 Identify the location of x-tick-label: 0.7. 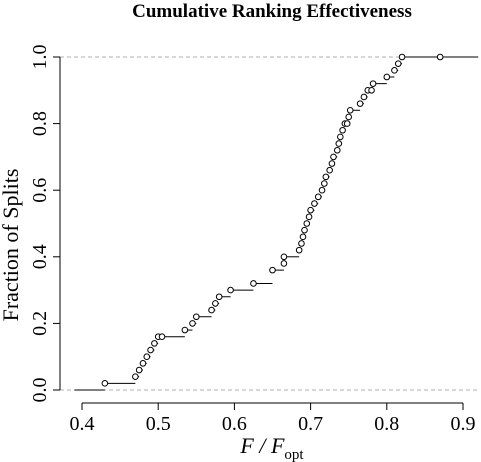
(310, 424).